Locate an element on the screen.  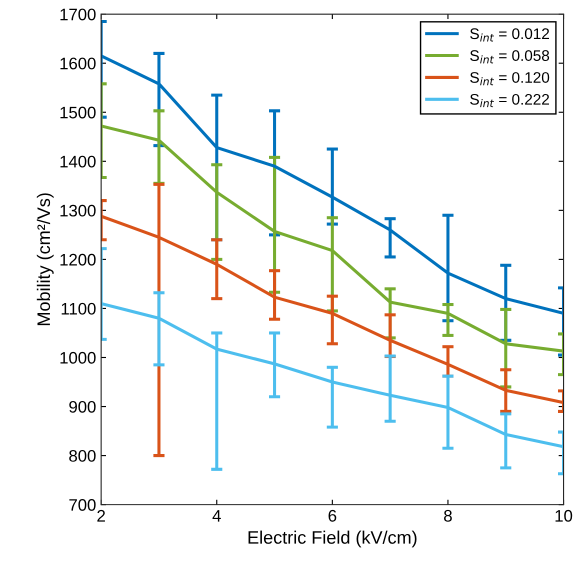
y-tick-label: 1200 is located at coordinates (78, 260).